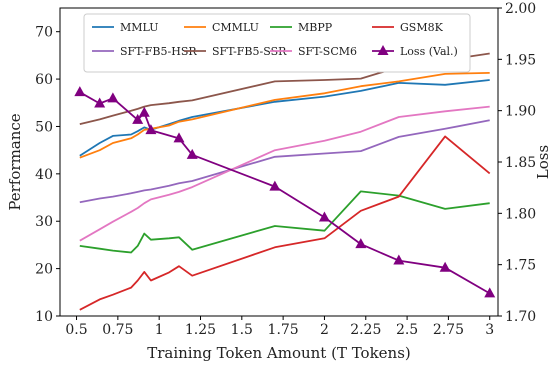 Image resolution: width=559 pixels, height=370 pixels. I want to click on legend-label: CMMLU, so click(235, 27).